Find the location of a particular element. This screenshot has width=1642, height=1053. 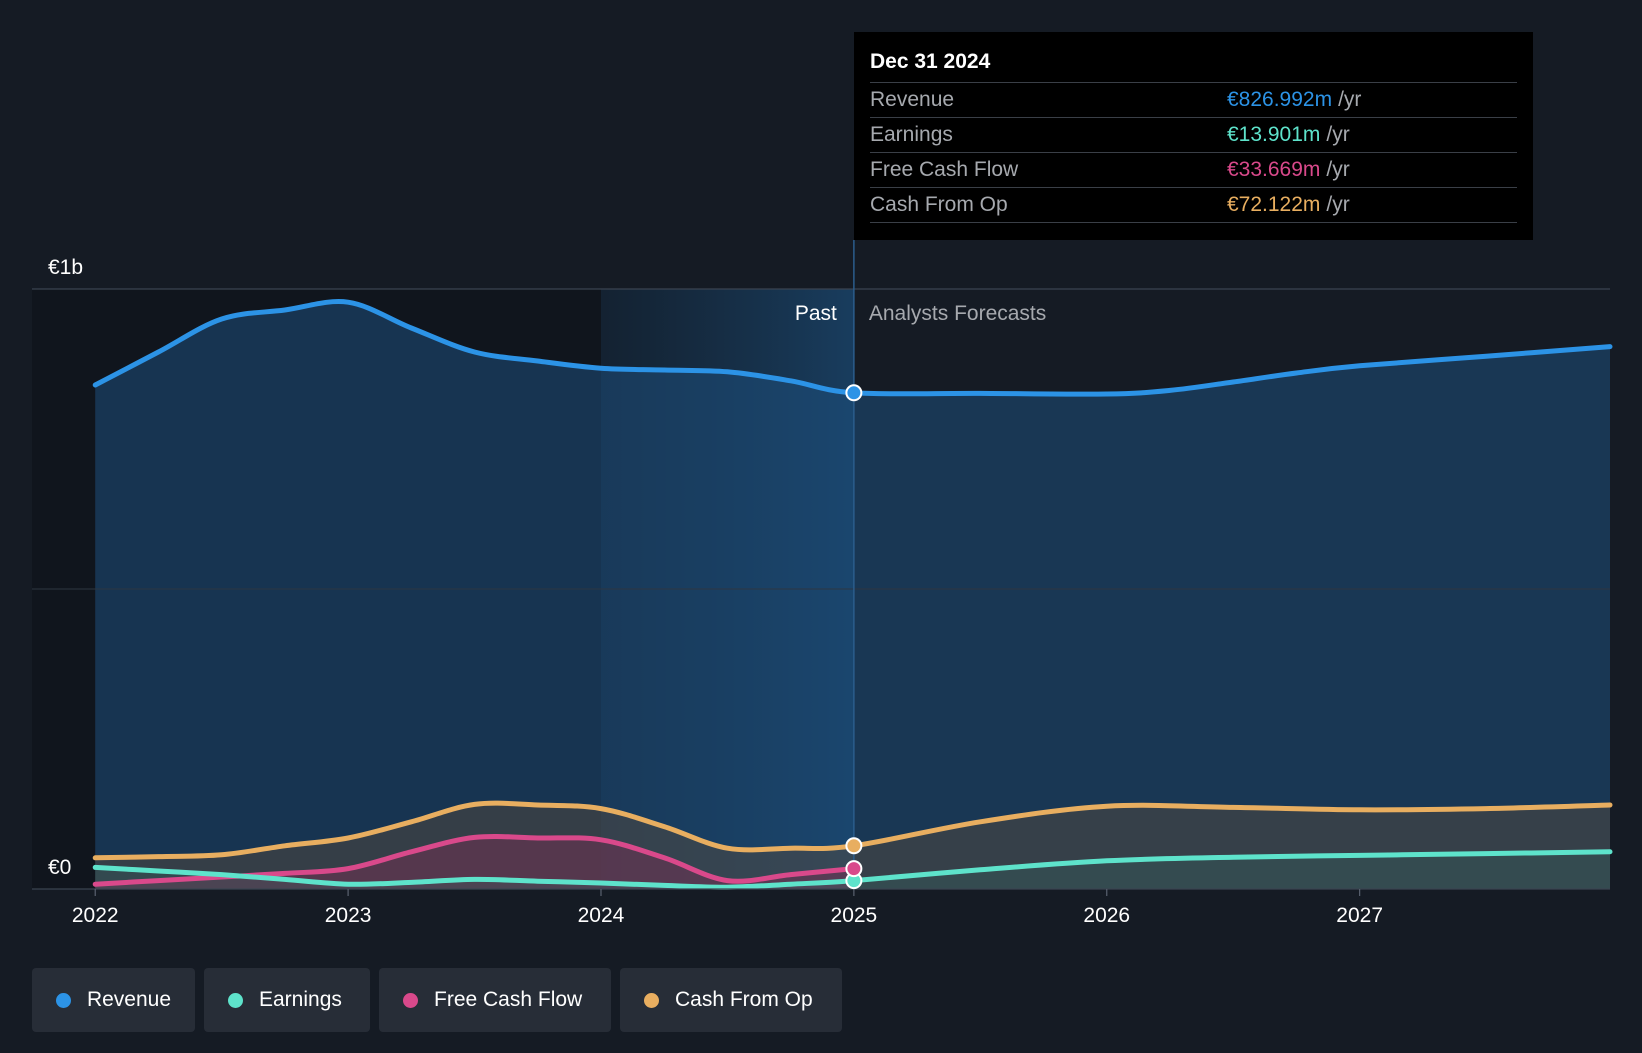

free-cash-flow-dot-icon is located at coordinates (410, 1000).